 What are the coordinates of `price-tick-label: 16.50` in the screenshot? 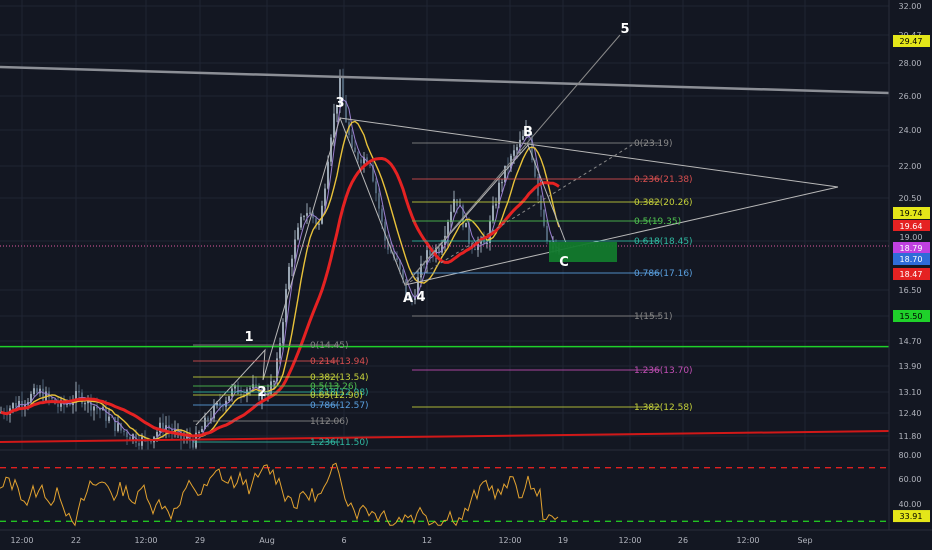 It's located at (910, 290).